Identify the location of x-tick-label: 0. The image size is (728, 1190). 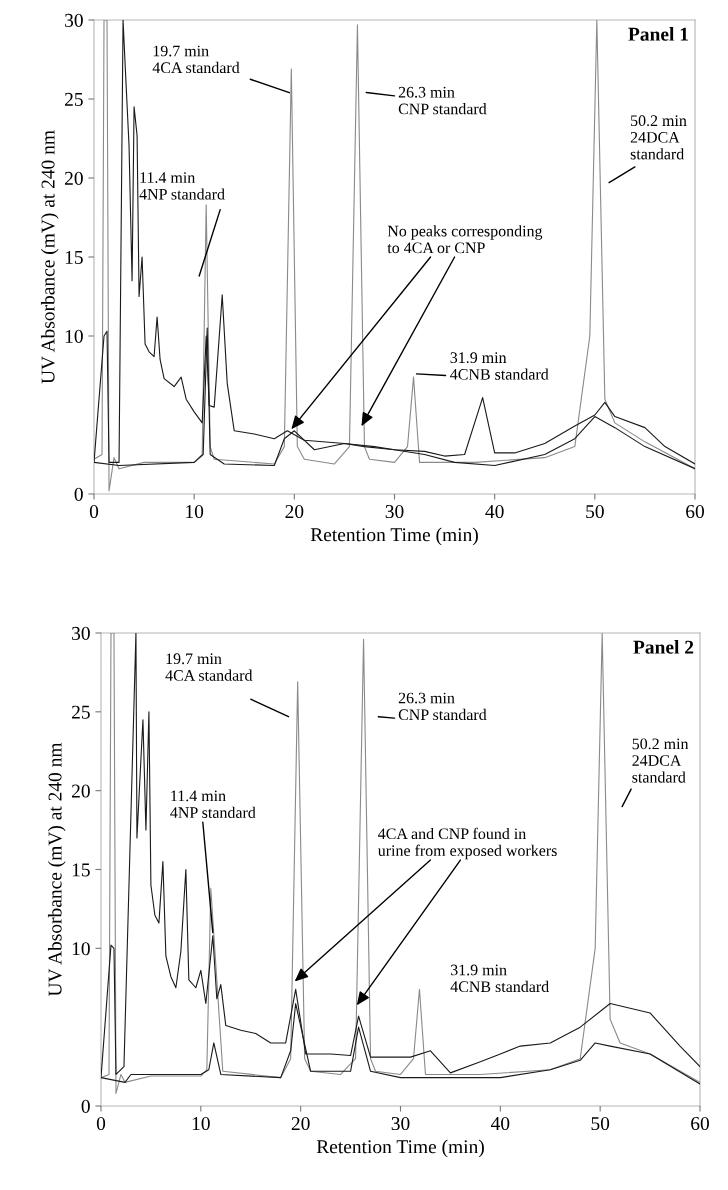
(101, 1123).